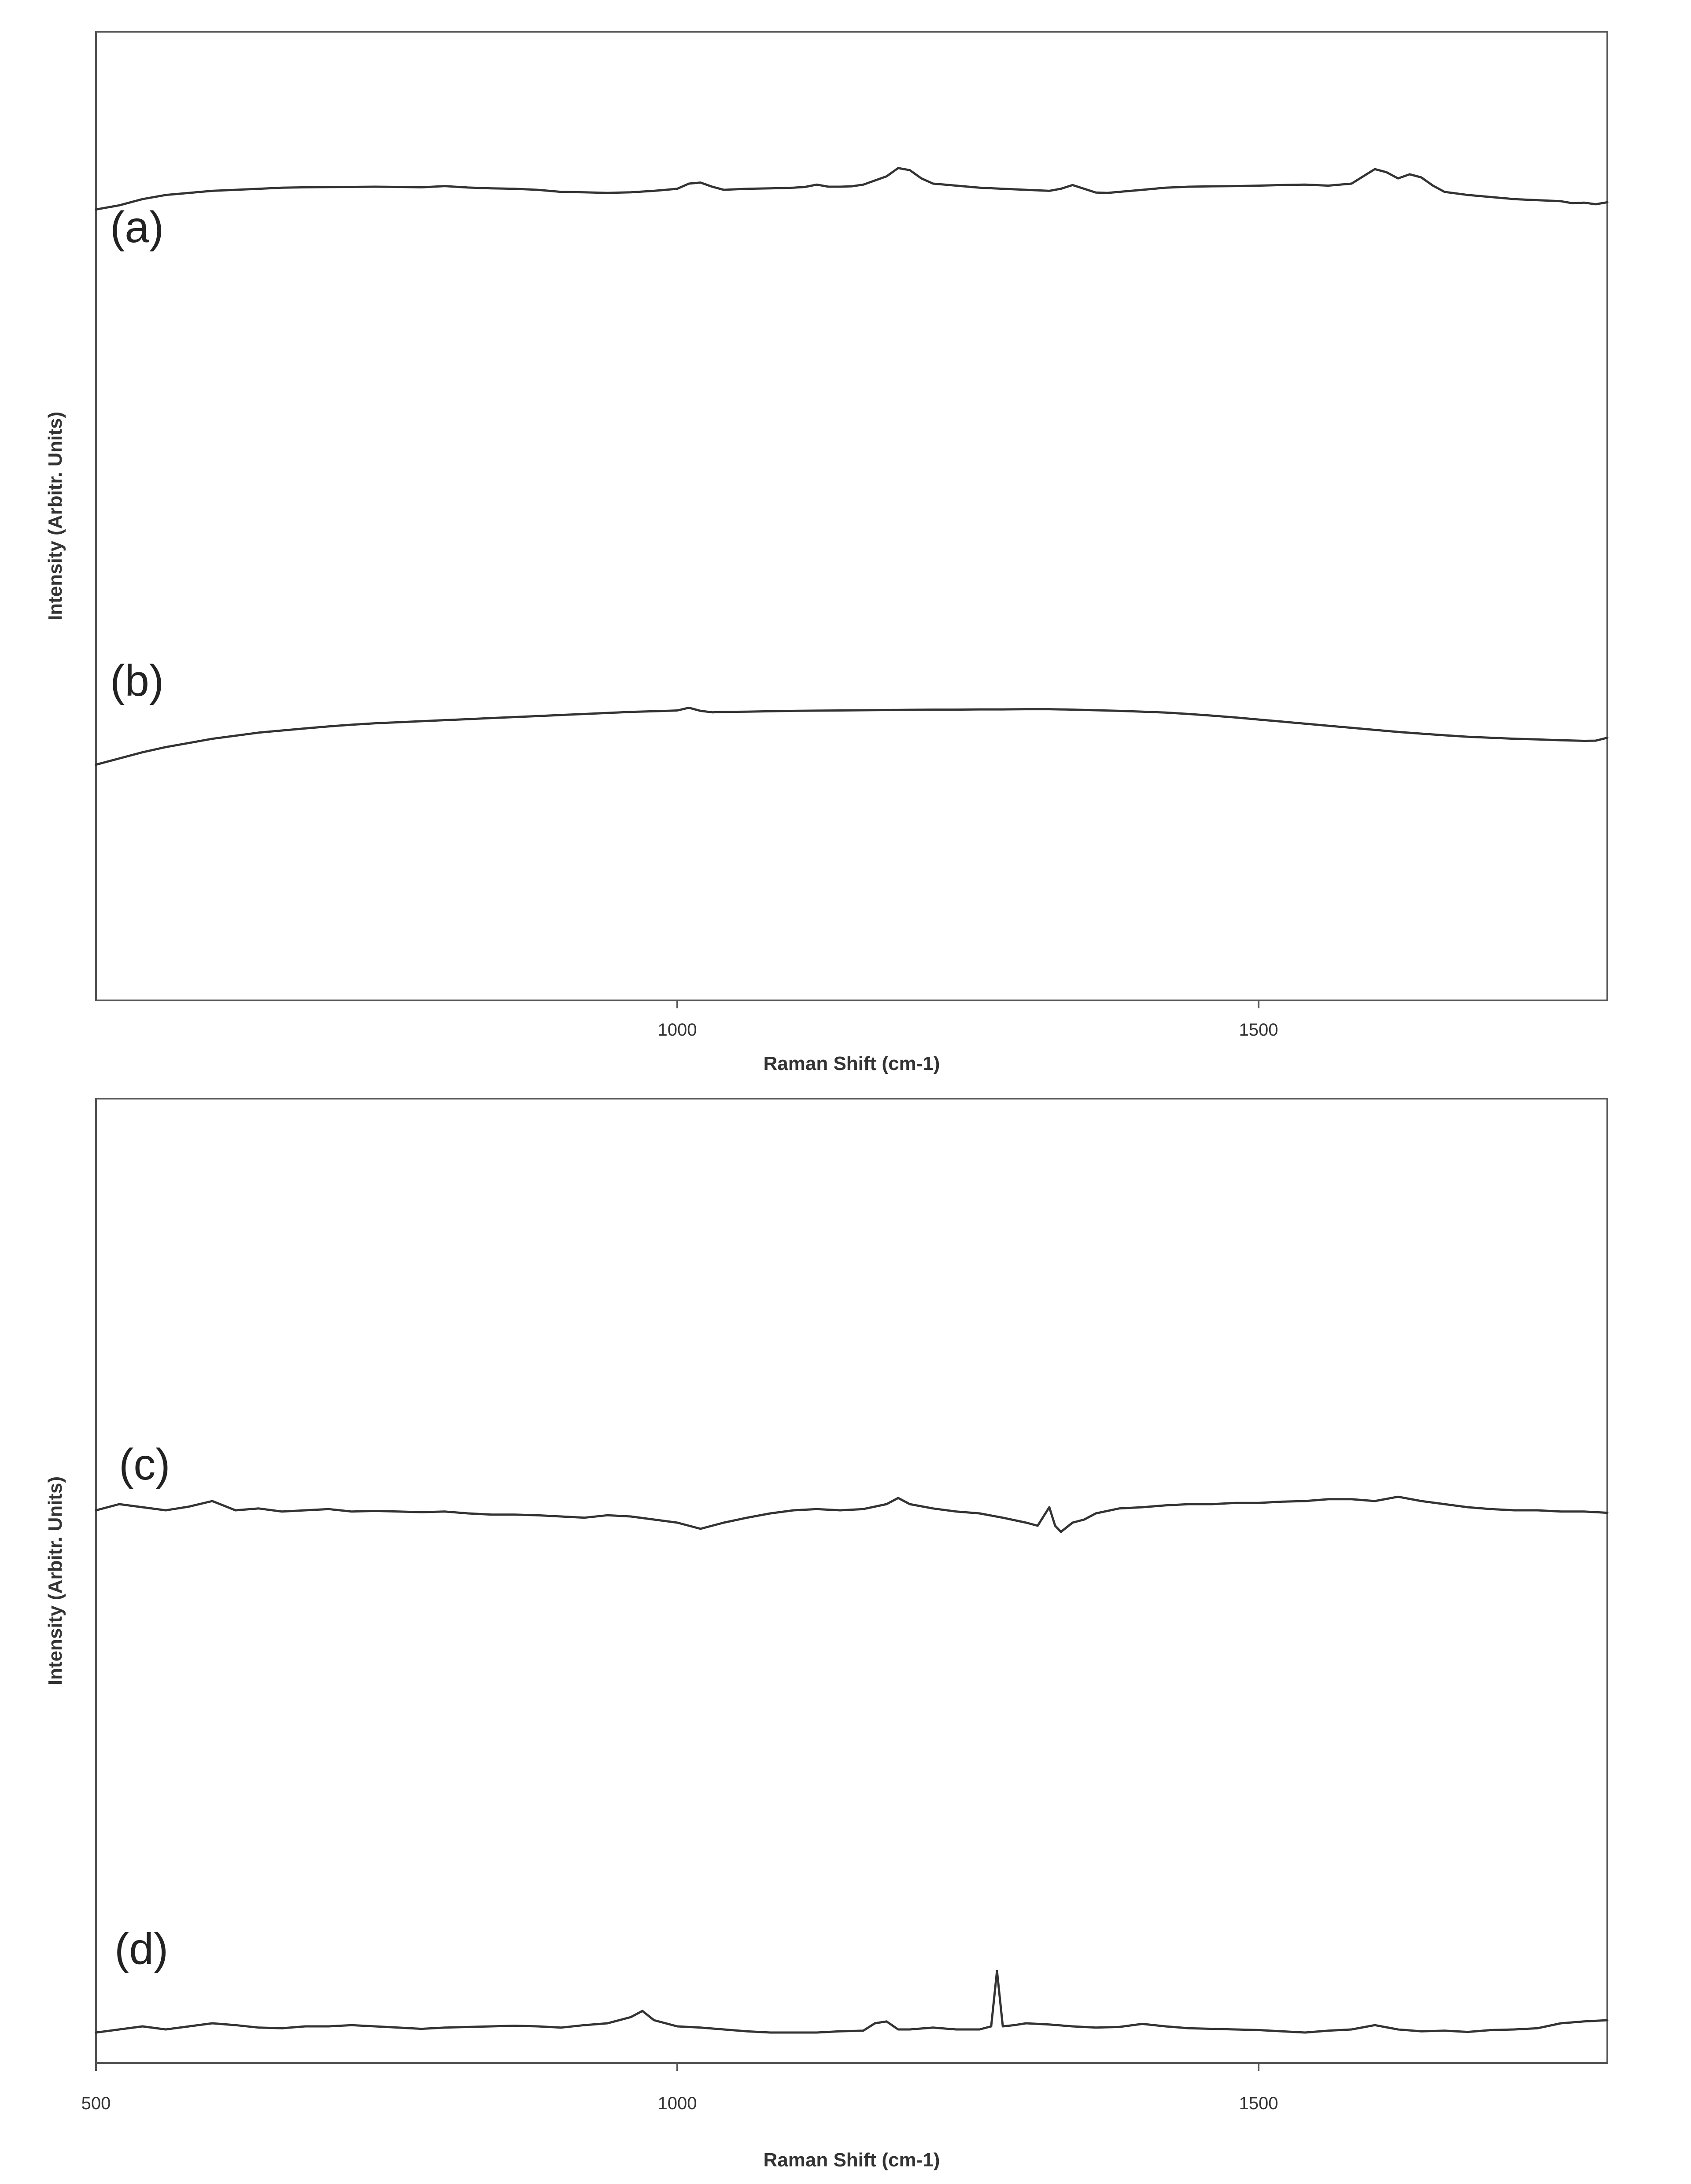 The width and height of the screenshot is (1691, 2184). I want to click on trace-label-c: (c), so click(144, 1464).